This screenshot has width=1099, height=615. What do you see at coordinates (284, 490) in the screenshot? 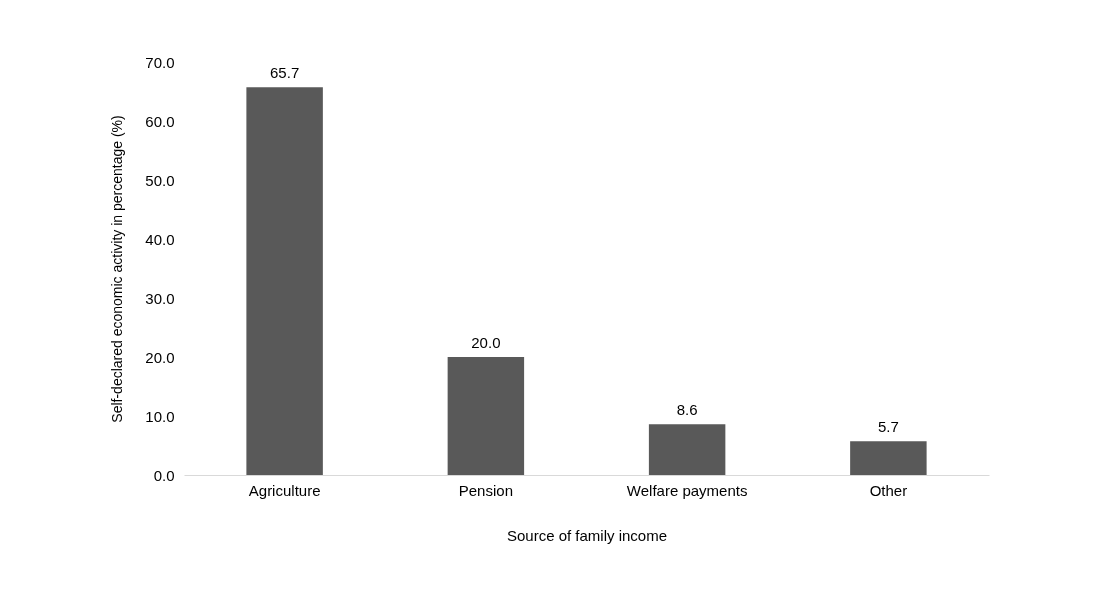
I see `x-tick-label: Agriculture` at bounding box center [284, 490].